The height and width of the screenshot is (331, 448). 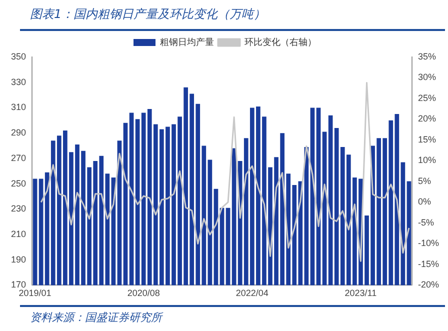 What do you see at coordinates (18, 133) in the screenshot?
I see `y-tick-label: 290` at bounding box center [18, 133].